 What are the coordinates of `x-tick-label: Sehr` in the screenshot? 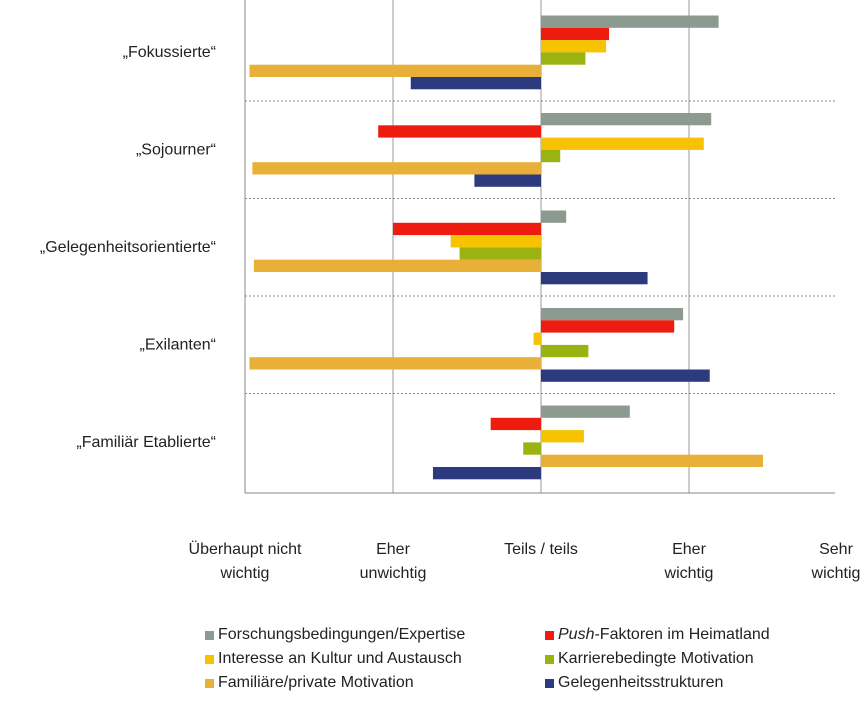 It's located at (836, 549).